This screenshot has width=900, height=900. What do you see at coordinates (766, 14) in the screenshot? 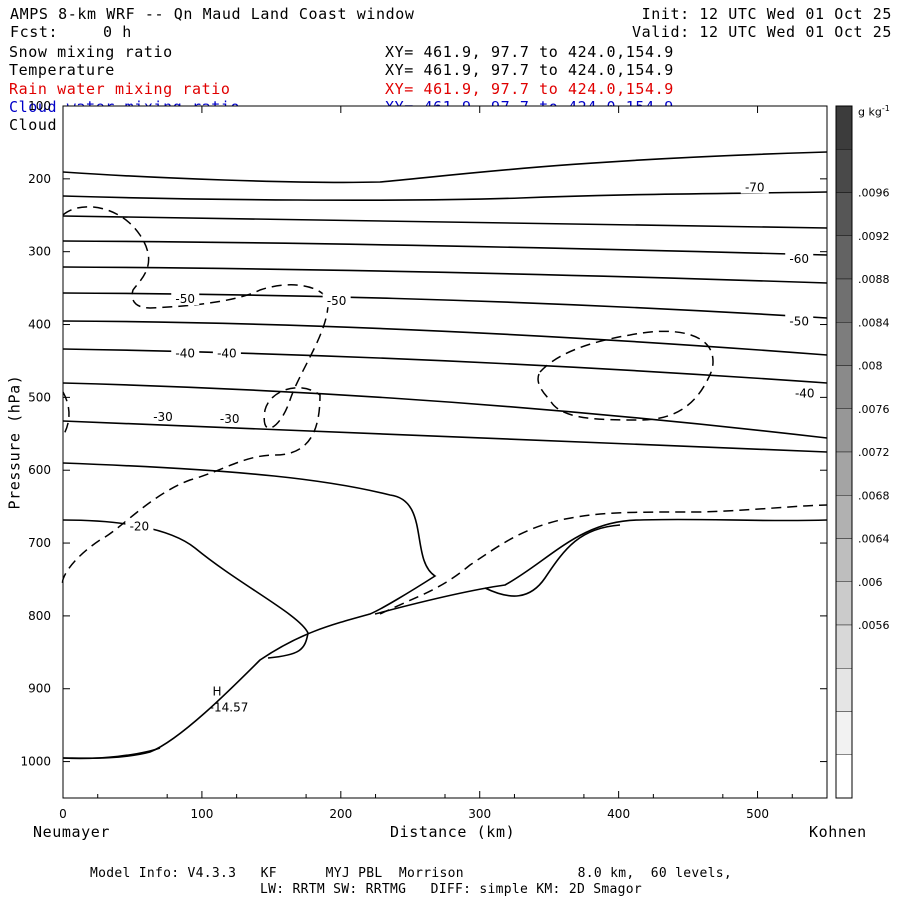
I see `init-time: Init: 12 UTC Wed 01 Oct 25` at bounding box center [766, 14].